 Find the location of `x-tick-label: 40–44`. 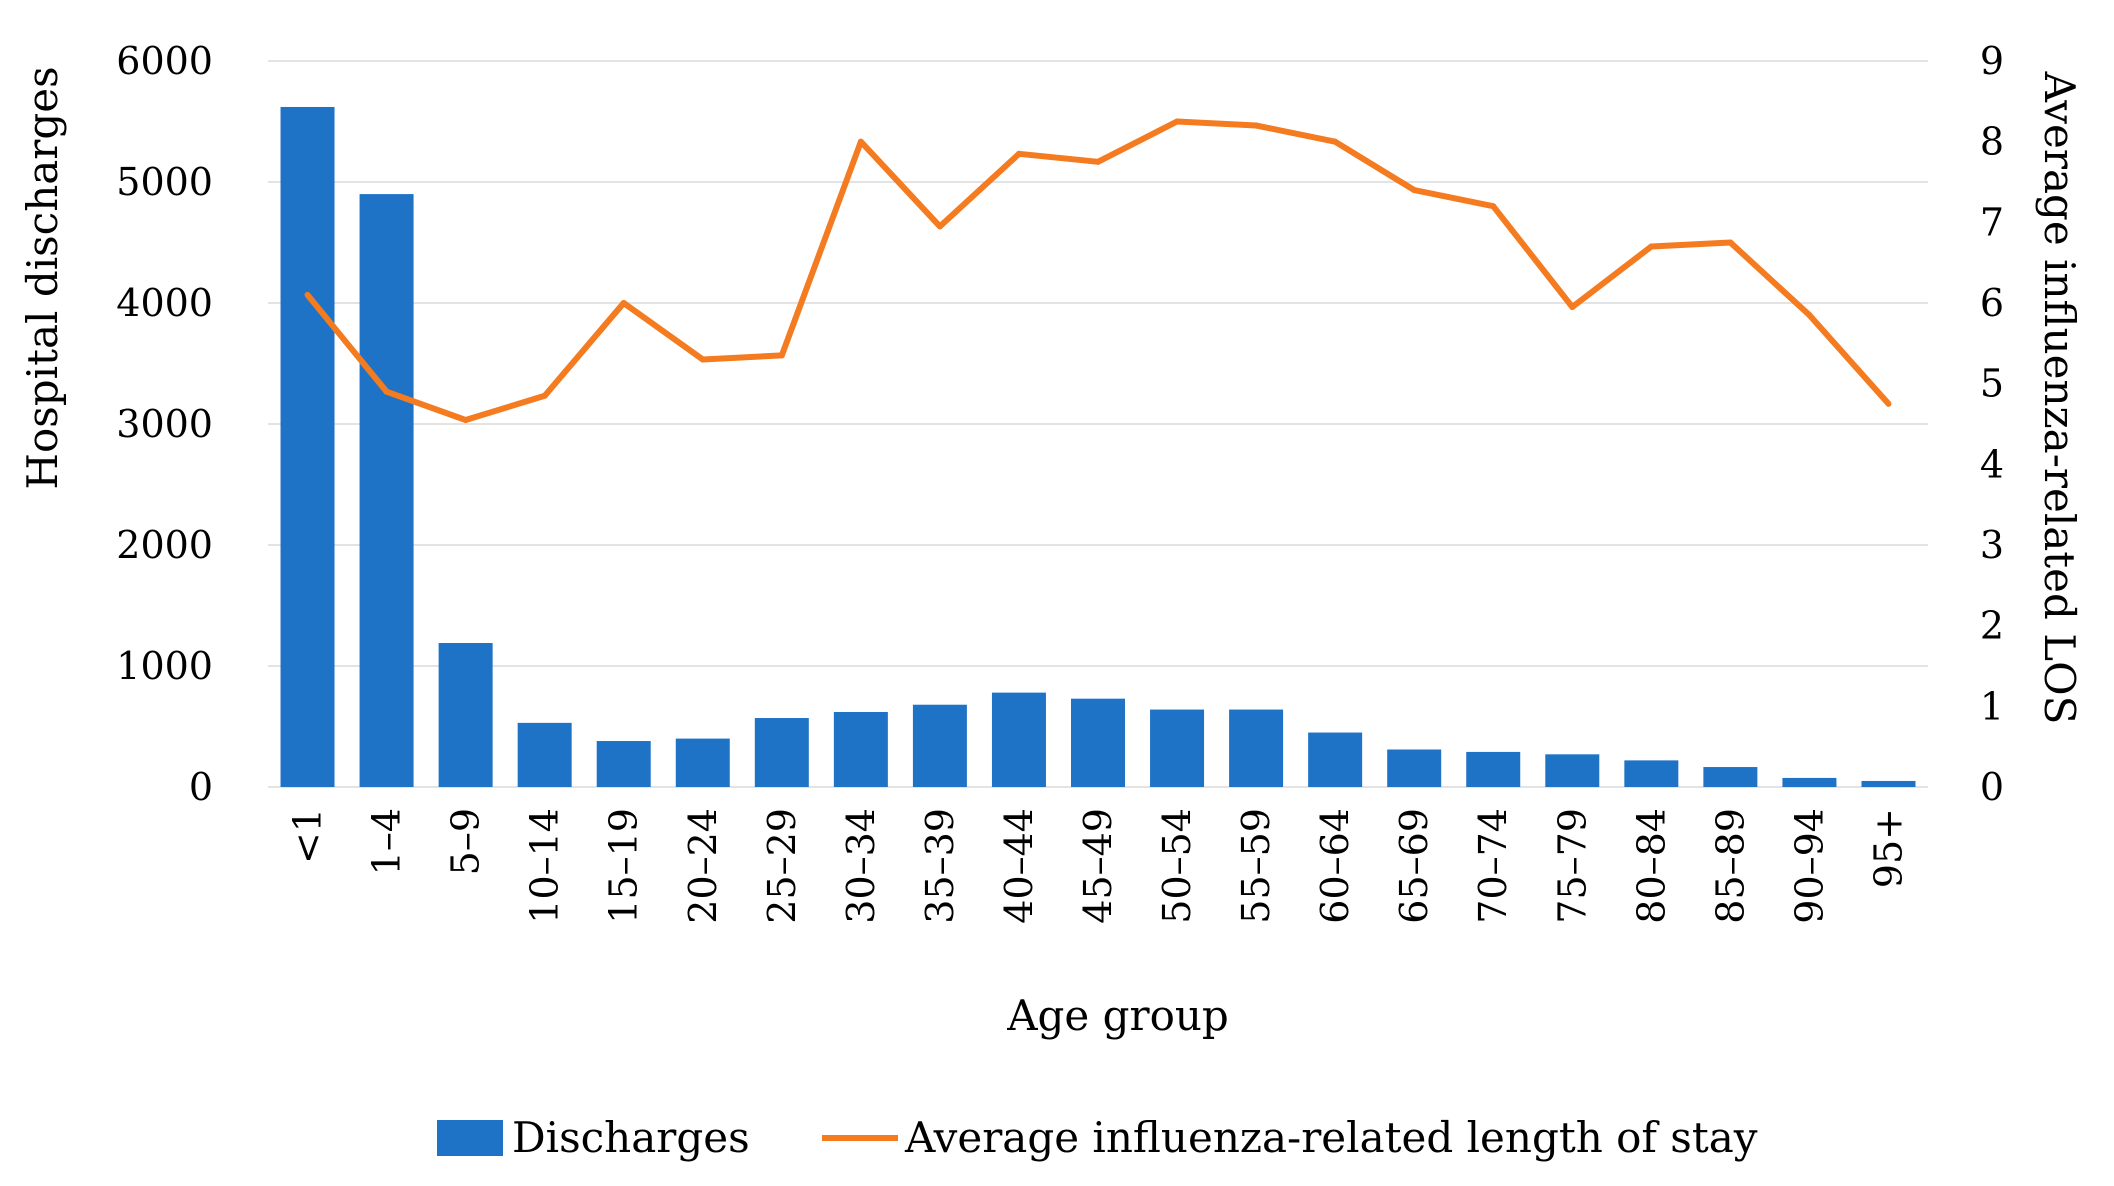

x-tick-label: 40–44 is located at coordinates (1019, 866).